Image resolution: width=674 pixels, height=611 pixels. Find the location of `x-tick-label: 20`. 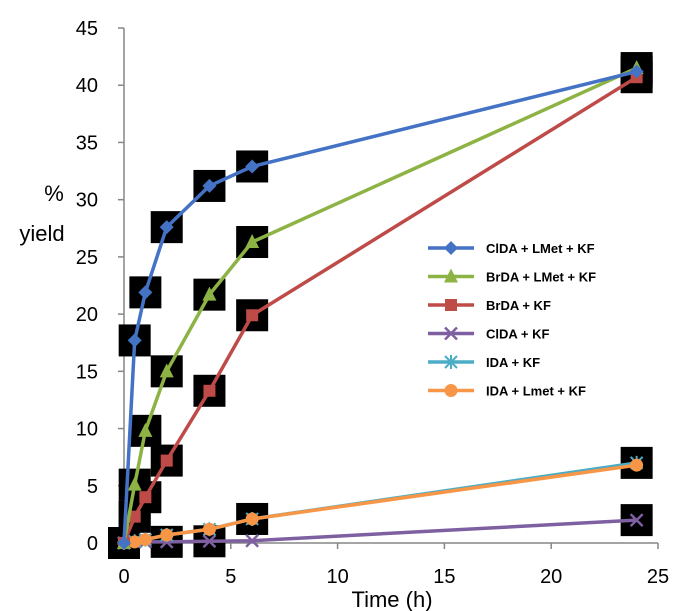

x-tick-label: 20 is located at coordinates (551, 577).